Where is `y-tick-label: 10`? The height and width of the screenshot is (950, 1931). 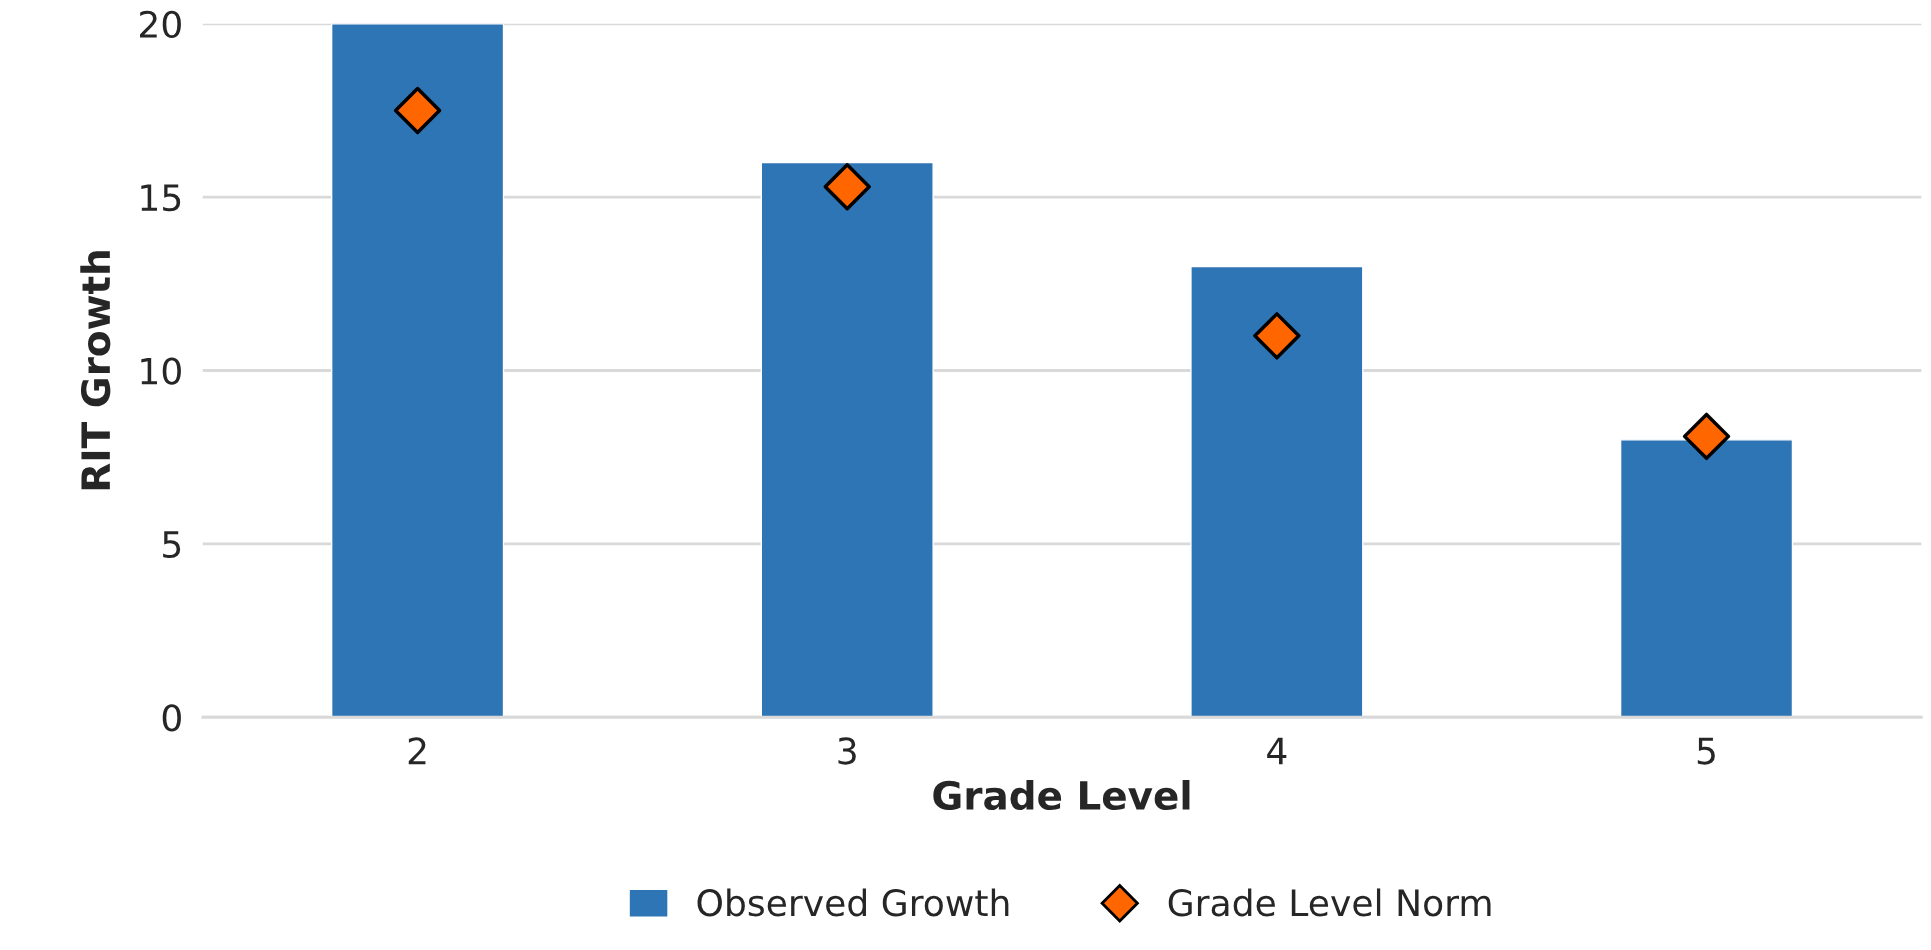
y-tick-label: 10 is located at coordinates (161, 371).